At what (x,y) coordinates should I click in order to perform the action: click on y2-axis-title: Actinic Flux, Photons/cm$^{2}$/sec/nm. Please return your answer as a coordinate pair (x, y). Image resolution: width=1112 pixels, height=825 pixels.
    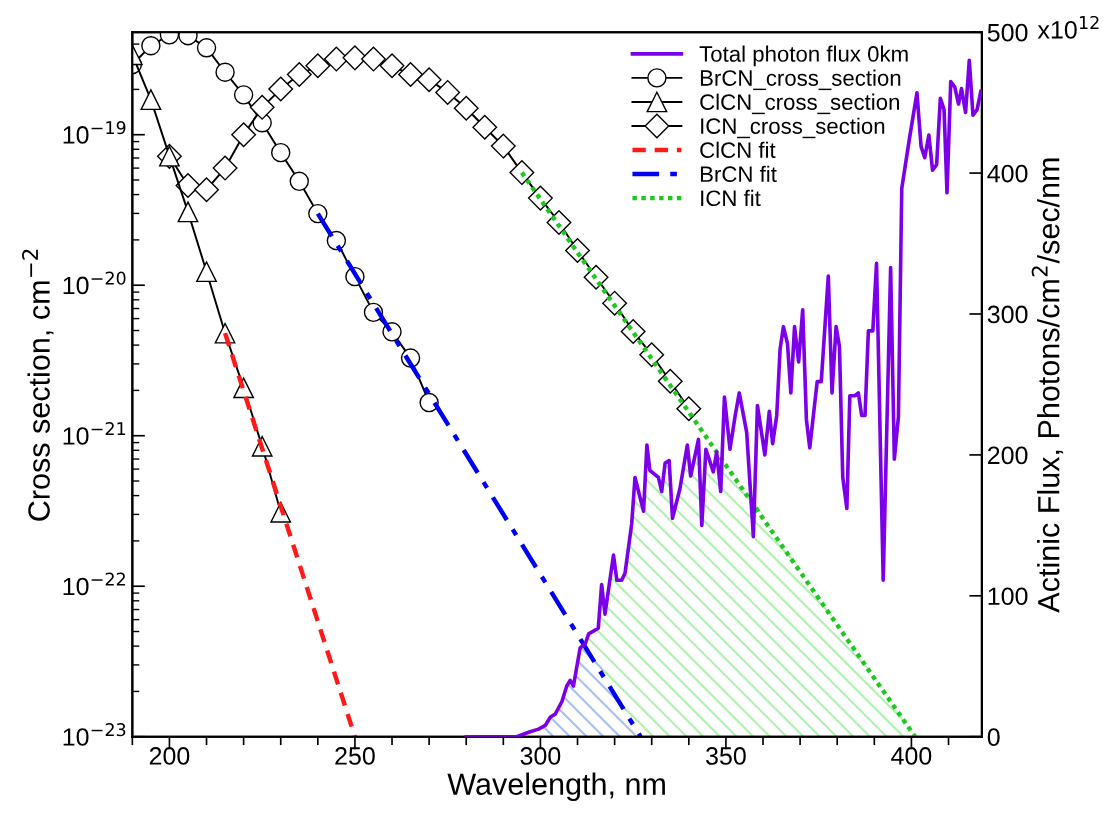
    Looking at the image, I should click on (1047, 385).